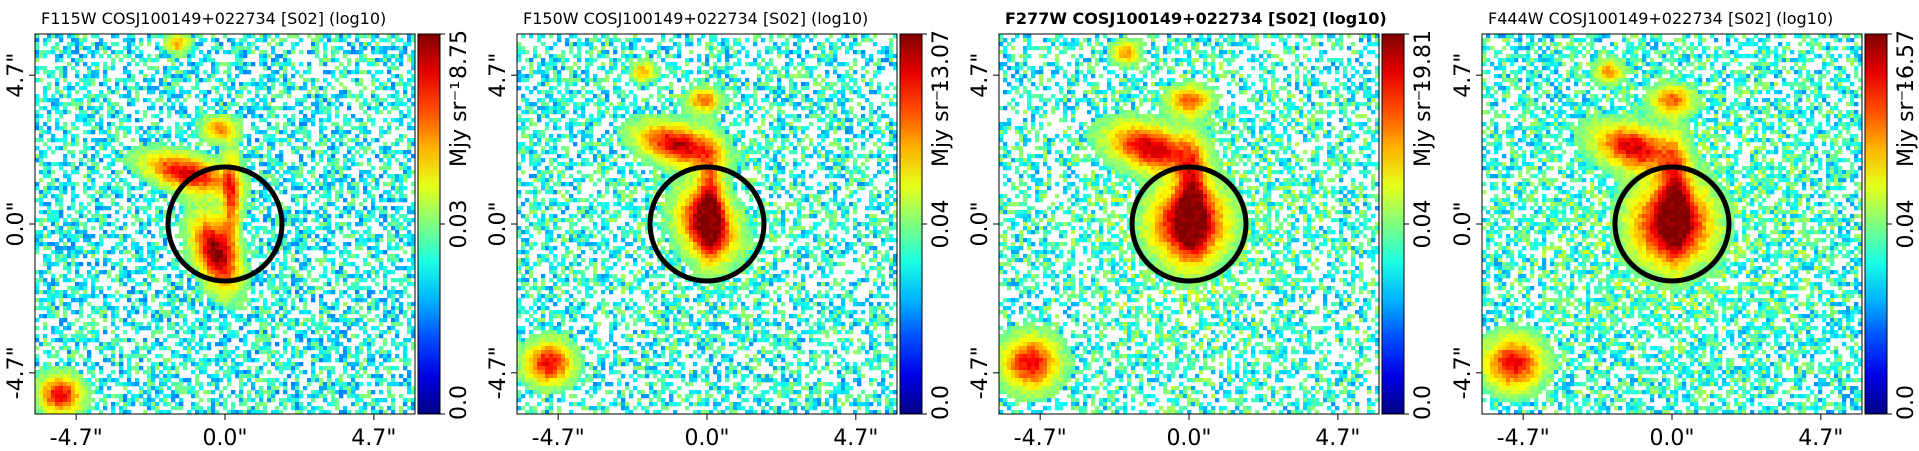  I want to click on panel-title: F444W COSJ100149+022734 [S02] (log10), so click(1660, 18).